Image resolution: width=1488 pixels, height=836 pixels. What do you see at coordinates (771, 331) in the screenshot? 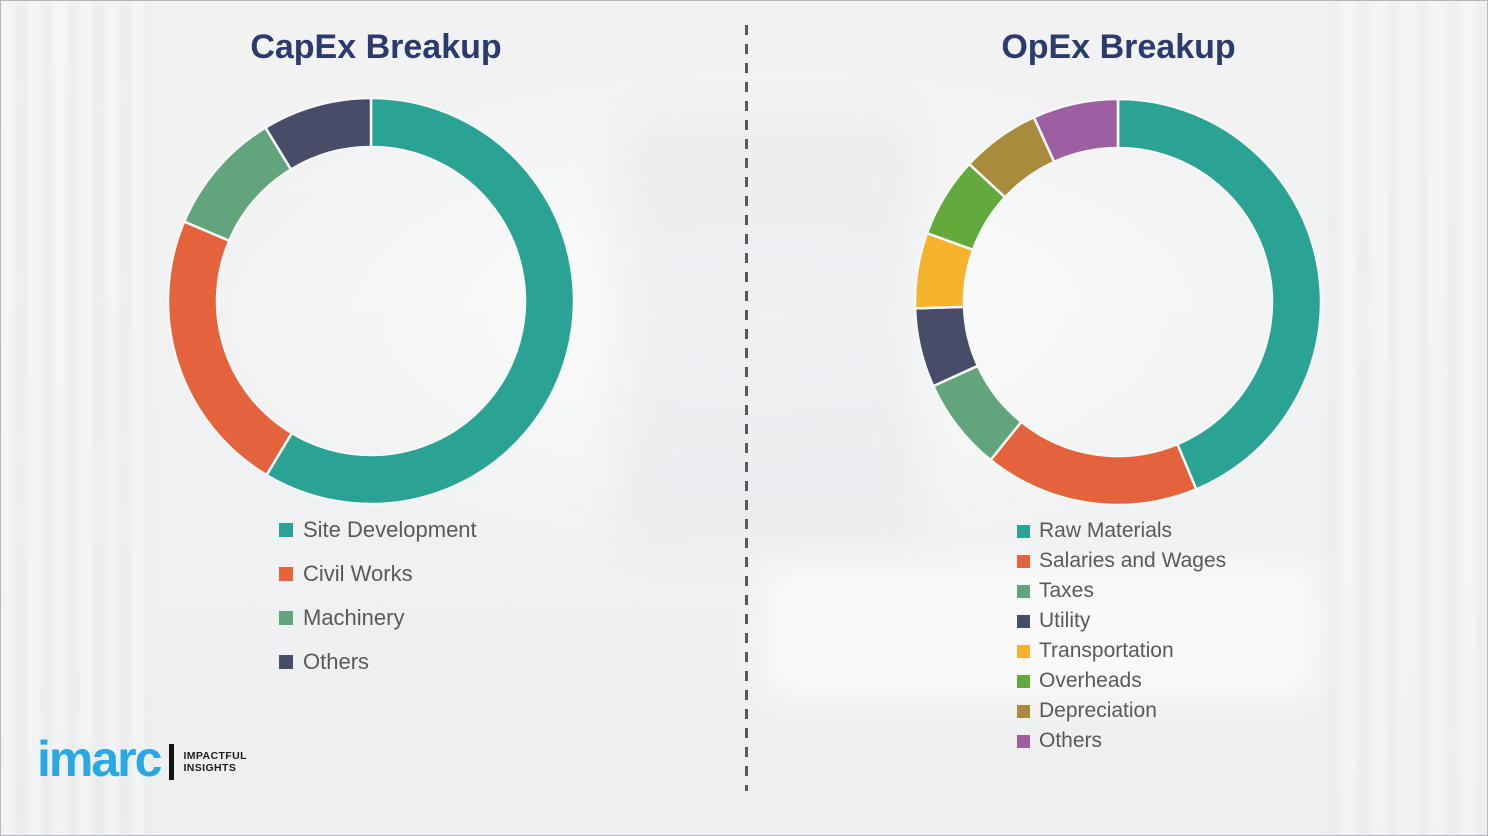
I see `background-texture-center` at bounding box center [771, 331].